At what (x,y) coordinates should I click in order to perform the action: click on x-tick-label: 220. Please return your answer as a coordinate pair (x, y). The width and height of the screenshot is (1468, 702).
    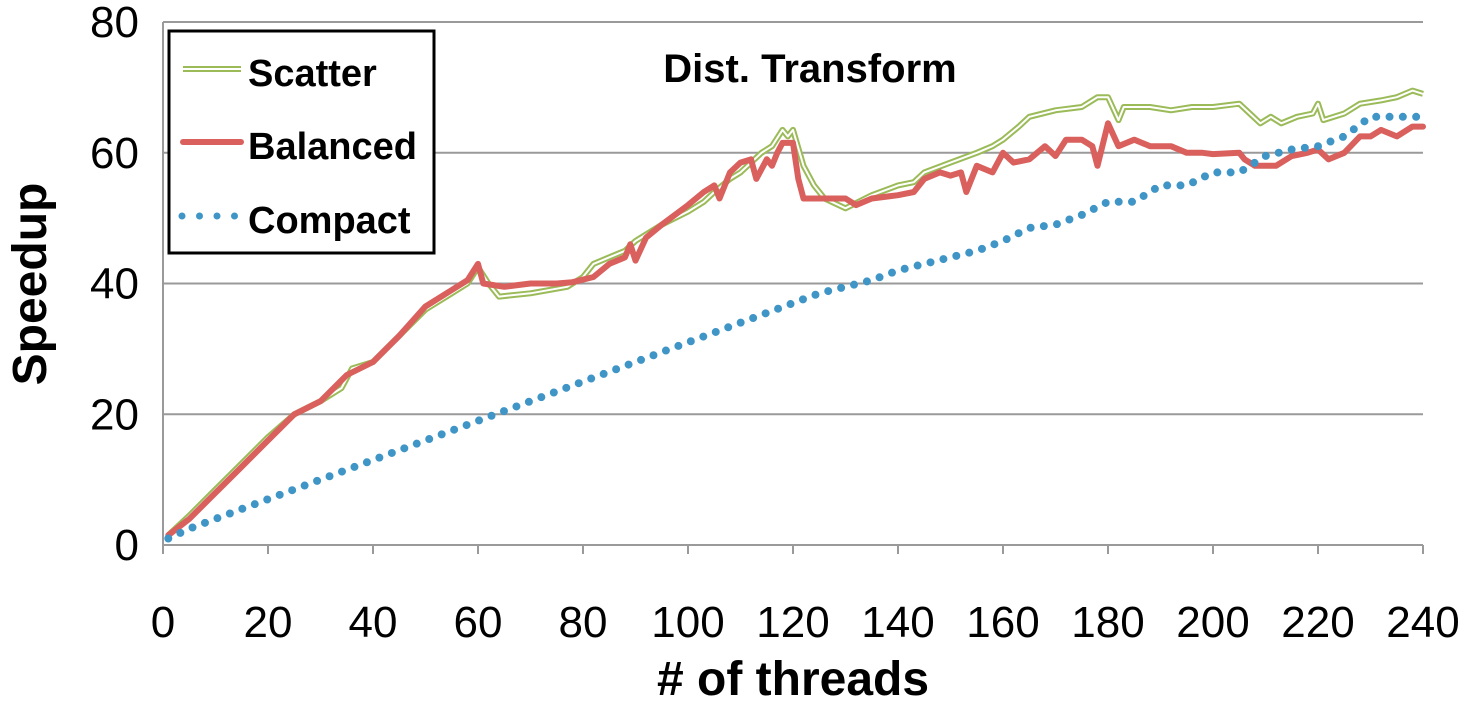
    Looking at the image, I should click on (1317, 622).